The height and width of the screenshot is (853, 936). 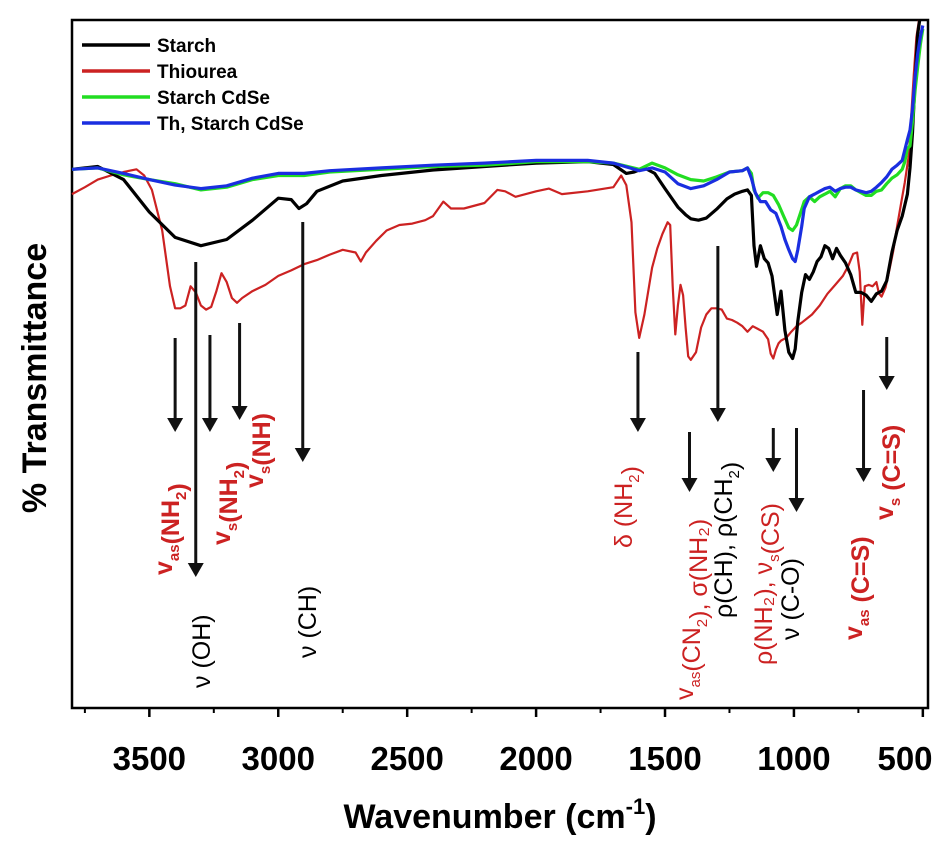 I want to click on arrowhead-v-co, so click(x=796, y=505).